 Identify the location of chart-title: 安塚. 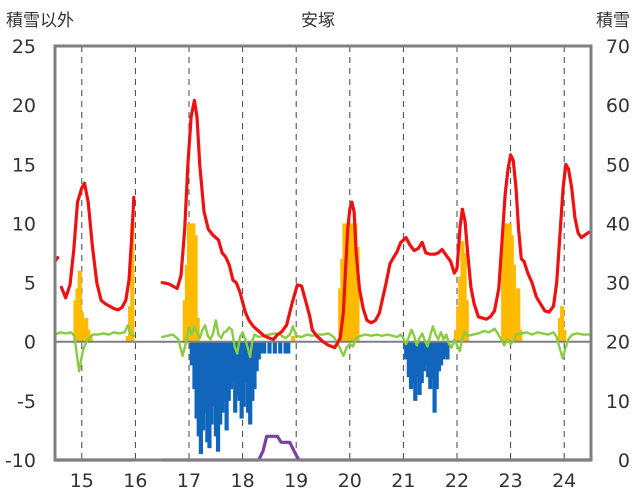
(318, 21).